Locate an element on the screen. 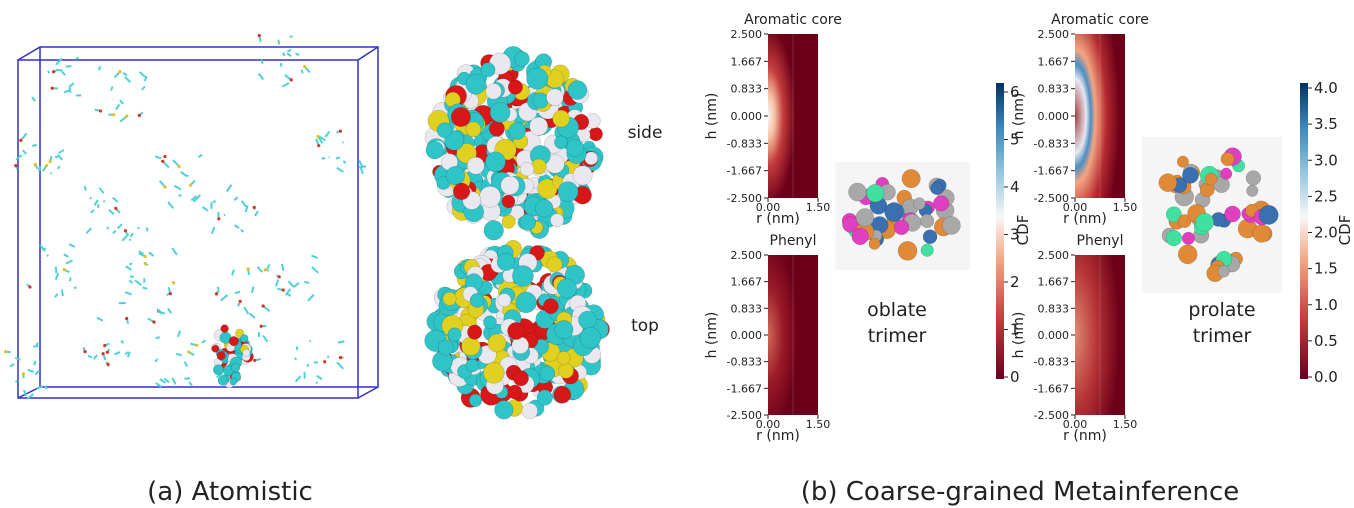 The height and width of the screenshot is (508, 1354). colorbar-tick-label: 5 is located at coordinates (1015, 140).